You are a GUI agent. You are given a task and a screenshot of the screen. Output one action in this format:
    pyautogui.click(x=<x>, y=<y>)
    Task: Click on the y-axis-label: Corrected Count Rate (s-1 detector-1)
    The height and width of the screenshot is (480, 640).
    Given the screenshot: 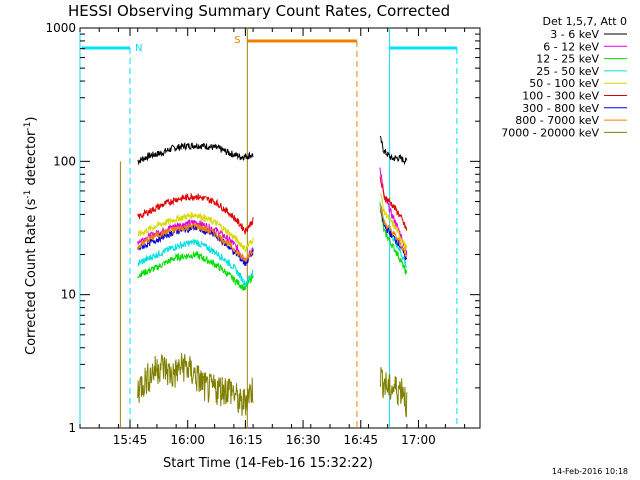 What is the action you would take?
    pyautogui.click(x=31, y=236)
    